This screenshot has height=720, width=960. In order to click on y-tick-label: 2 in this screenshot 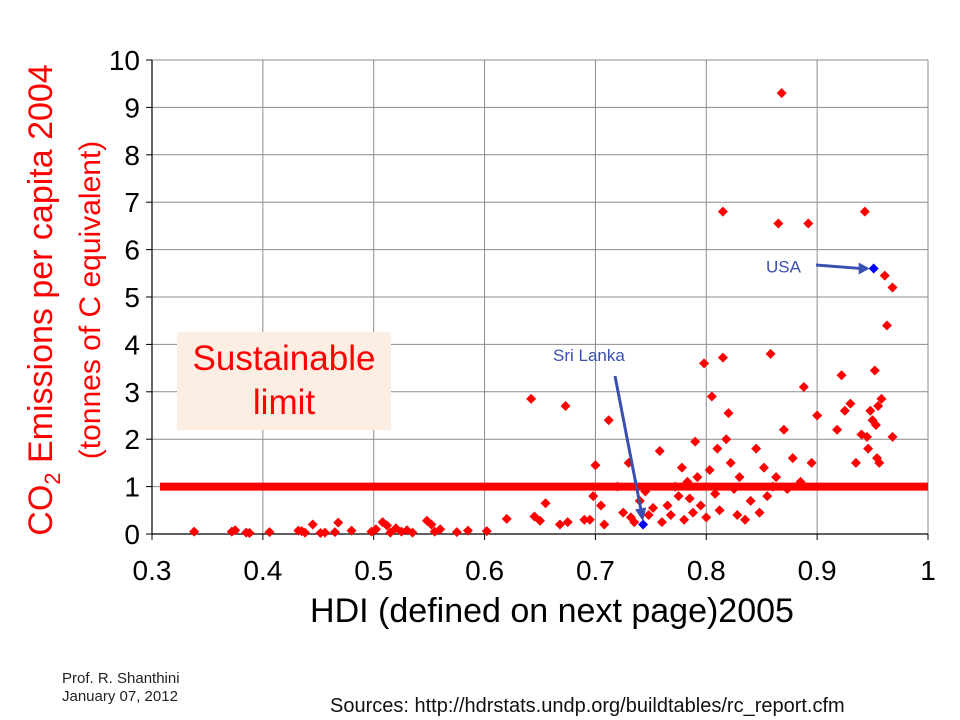, I will do `click(132, 439)`.